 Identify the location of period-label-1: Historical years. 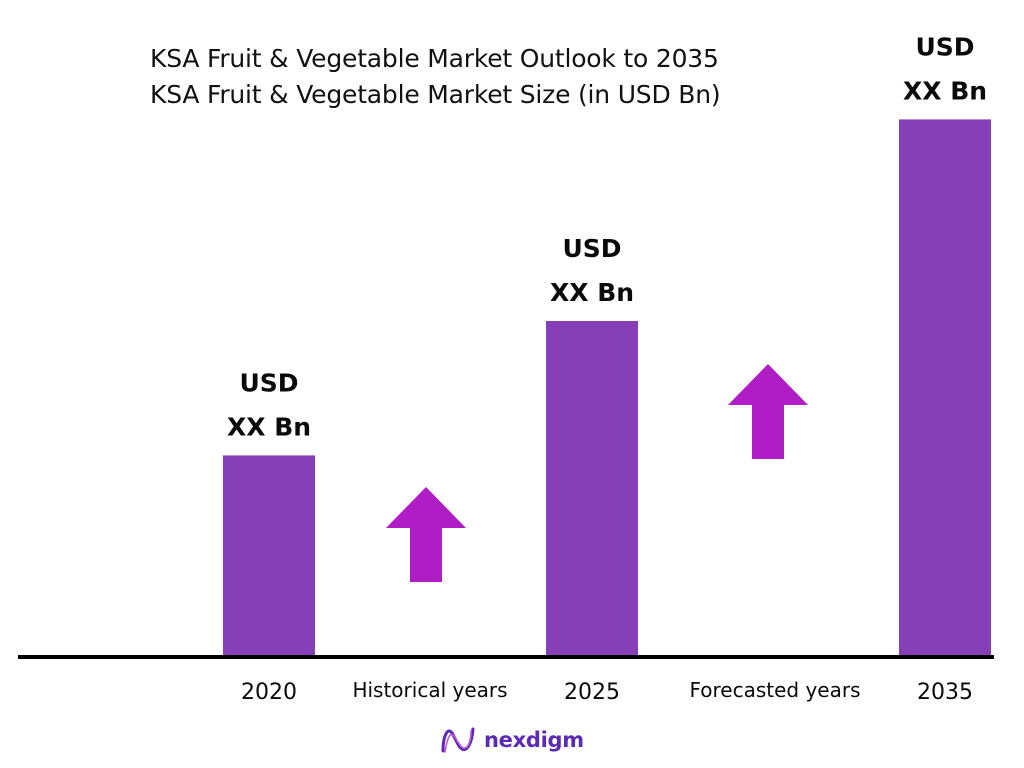
(429, 690).